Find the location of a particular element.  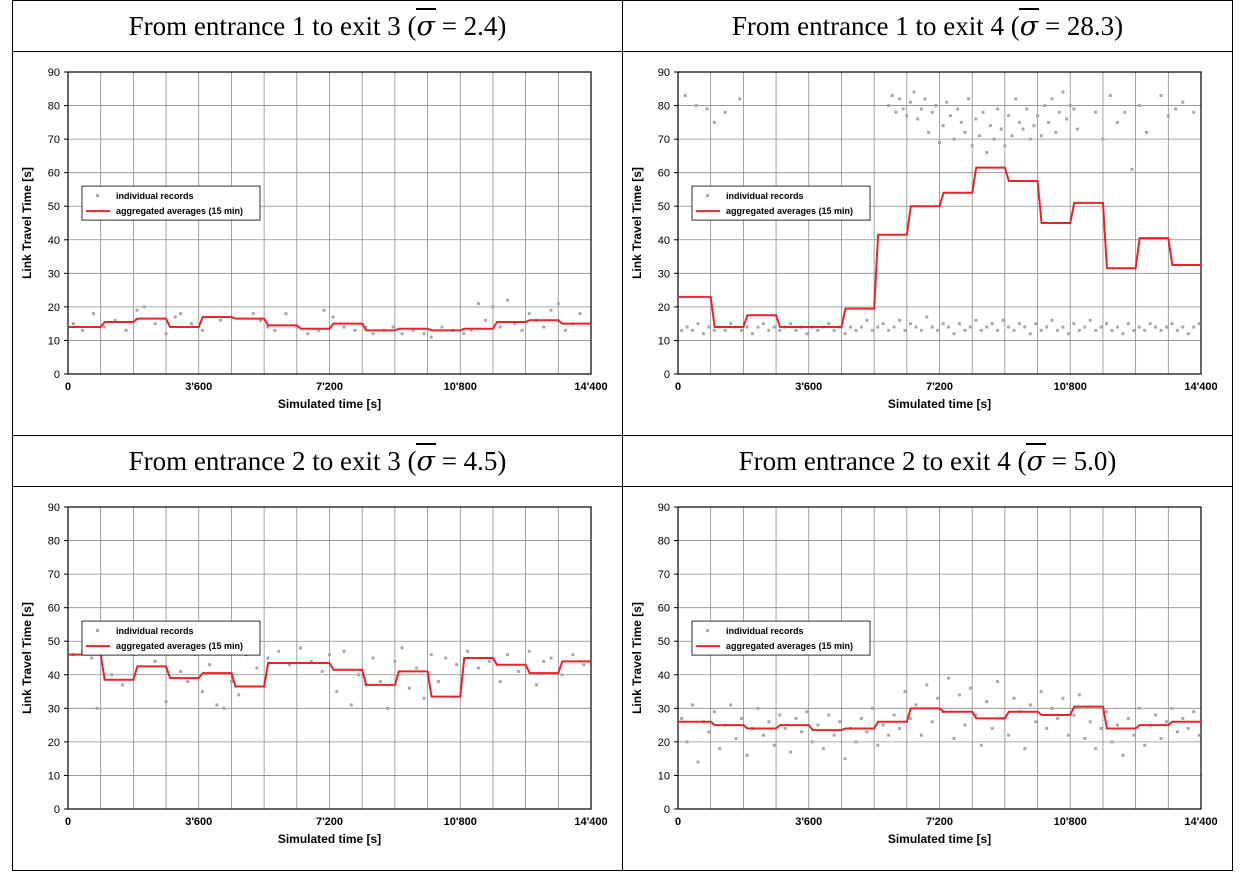

title-prefix: From entrance 2 to exit 4 ( is located at coordinates (882, 460).